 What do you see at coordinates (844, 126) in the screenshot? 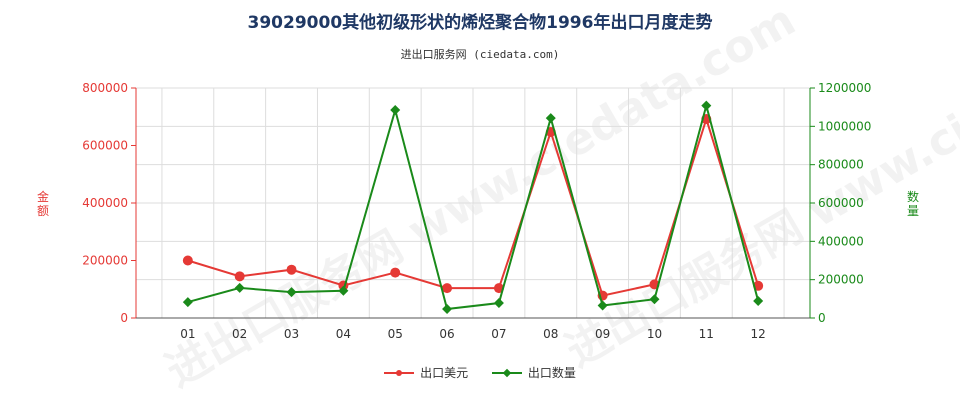
I see `y-right-tick-label: 1000000` at bounding box center [844, 126].